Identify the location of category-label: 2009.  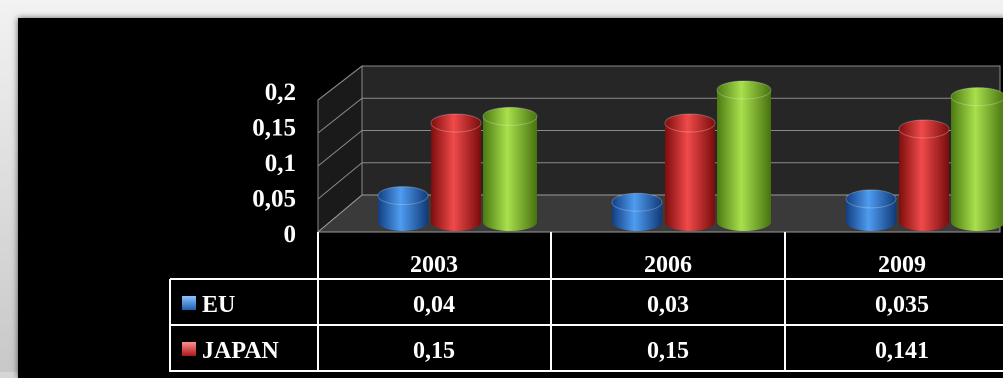
(902, 265).